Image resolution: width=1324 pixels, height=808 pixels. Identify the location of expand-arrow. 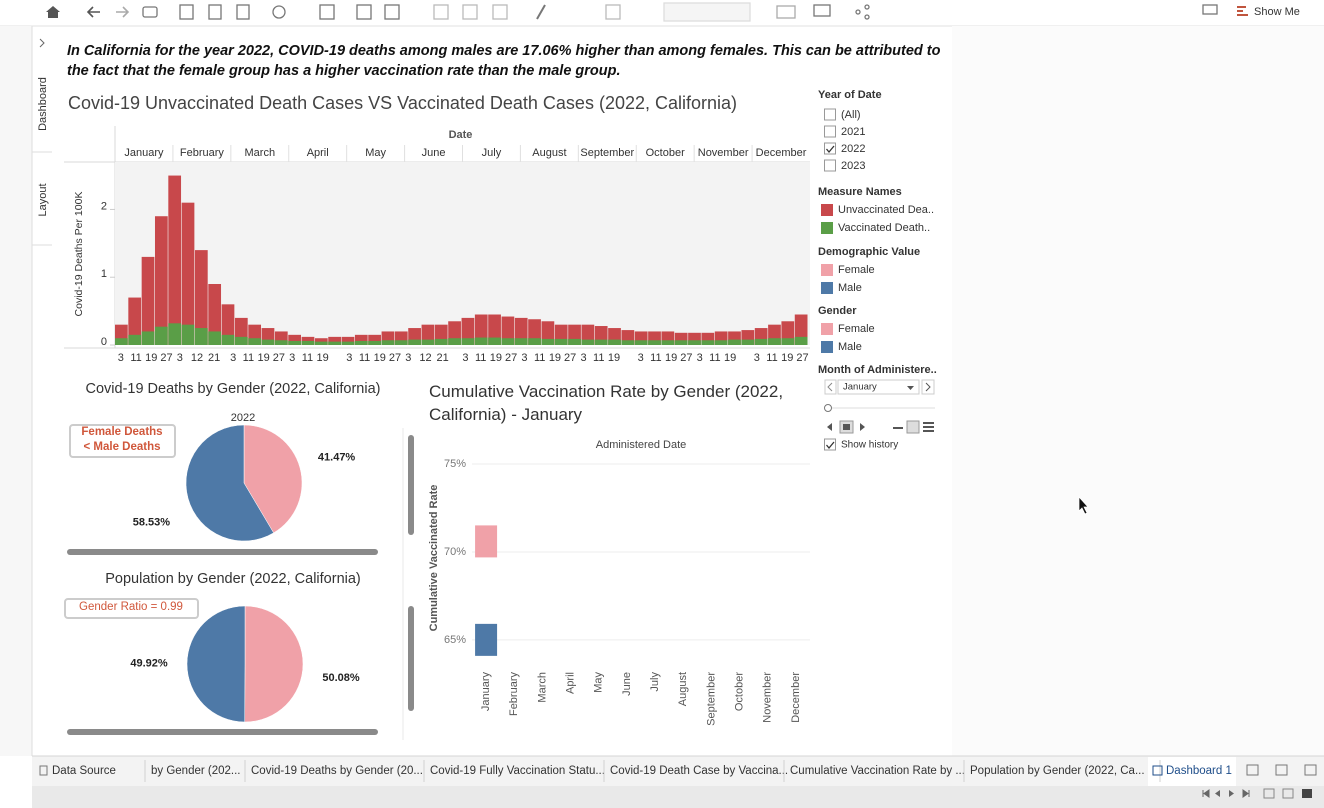
(42, 43).